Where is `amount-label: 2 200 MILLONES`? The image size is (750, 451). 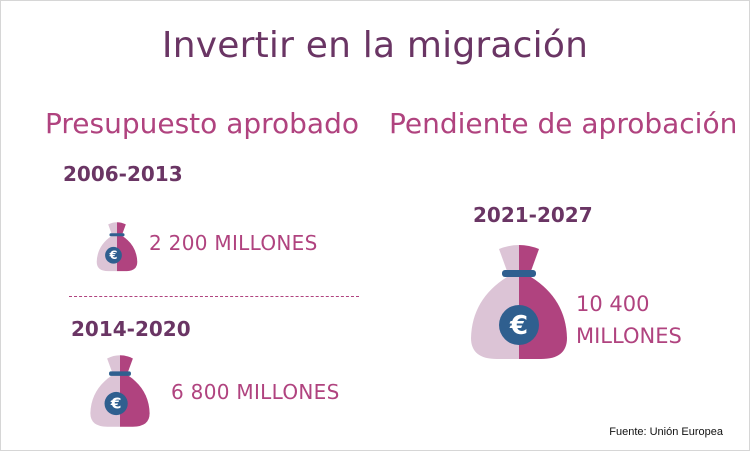 amount-label: 2 200 MILLONES is located at coordinates (233, 243).